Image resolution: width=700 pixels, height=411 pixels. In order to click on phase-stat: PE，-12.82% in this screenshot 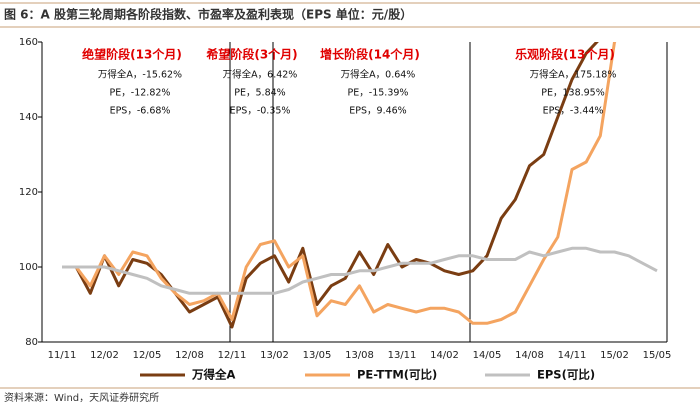, I will do `click(140, 93)`.